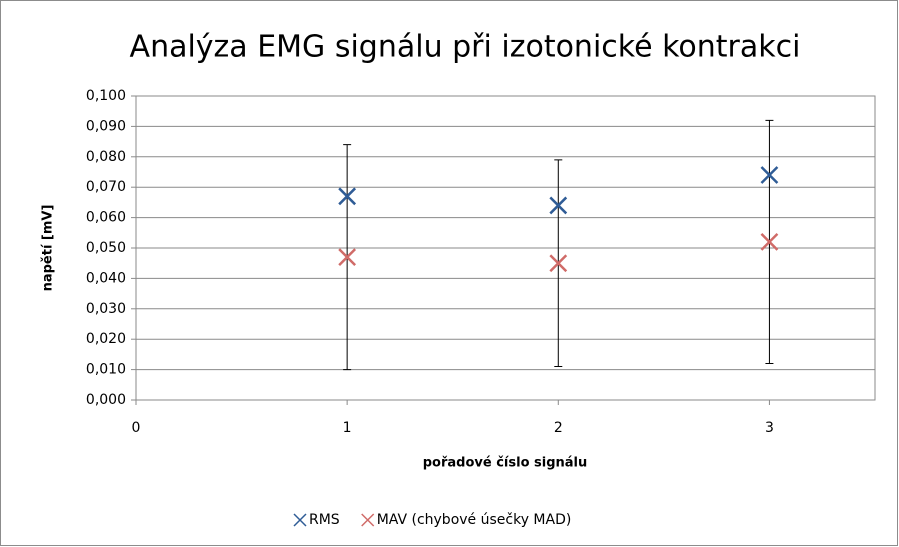  What do you see at coordinates (474, 520) in the screenshot?
I see `legend-label: MAV (chybové úsečky MAD)` at bounding box center [474, 520].